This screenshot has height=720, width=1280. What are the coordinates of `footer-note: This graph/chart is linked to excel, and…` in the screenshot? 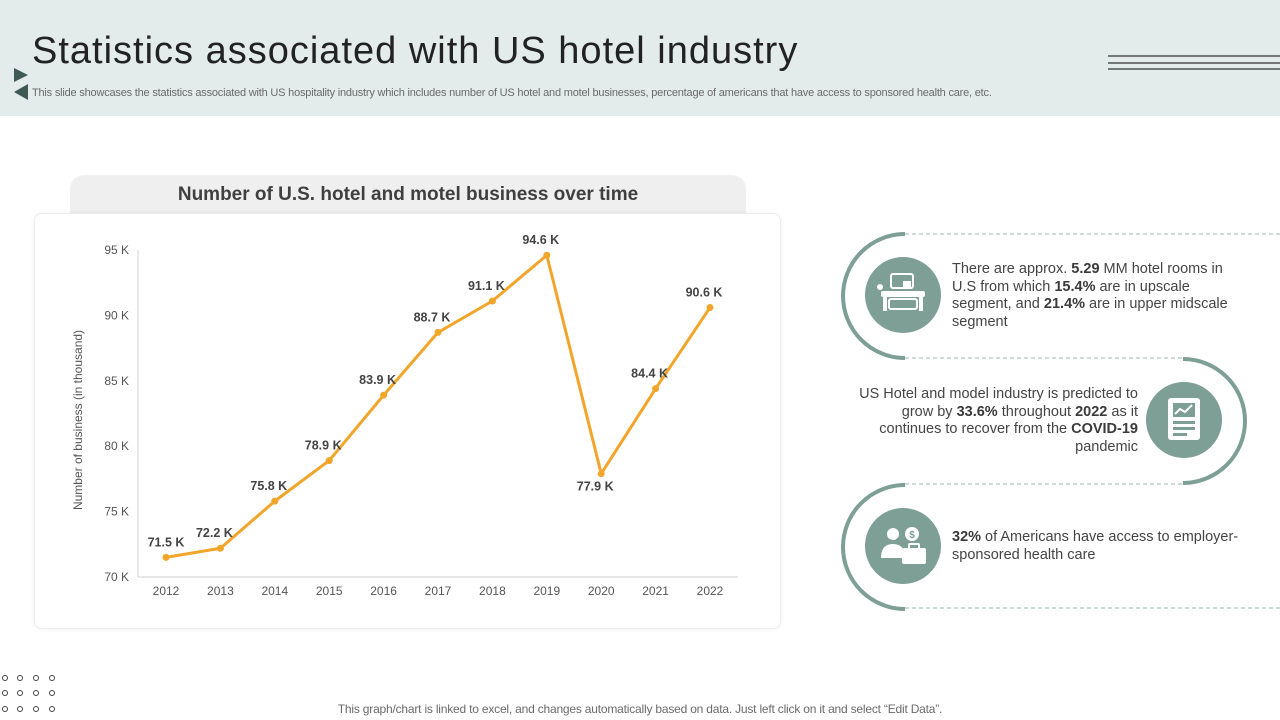 It's located at (640, 709).